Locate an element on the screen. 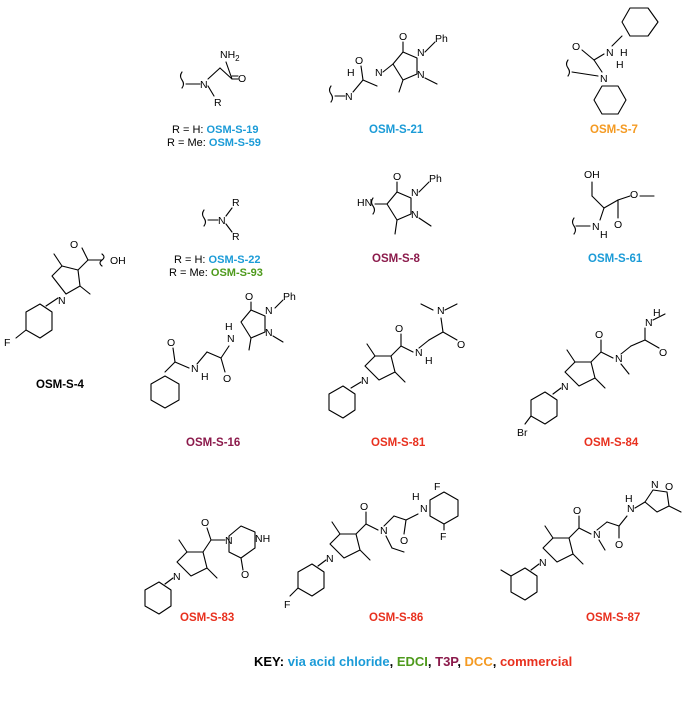  atom-hn: H is located at coordinates (657, 313).